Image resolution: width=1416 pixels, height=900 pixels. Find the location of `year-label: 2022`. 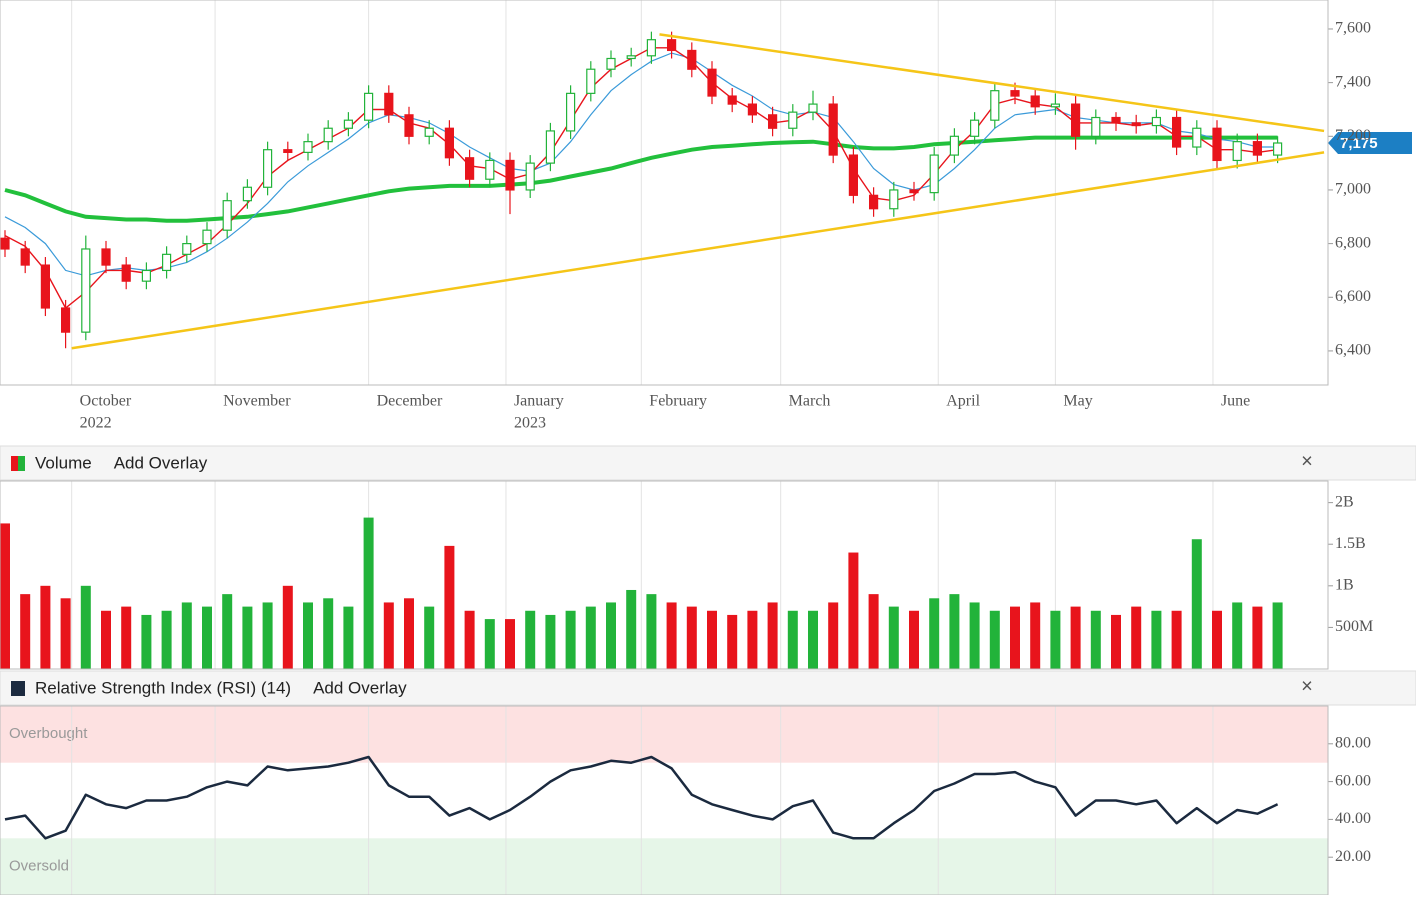

year-label: 2022 is located at coordinates (96, 423).